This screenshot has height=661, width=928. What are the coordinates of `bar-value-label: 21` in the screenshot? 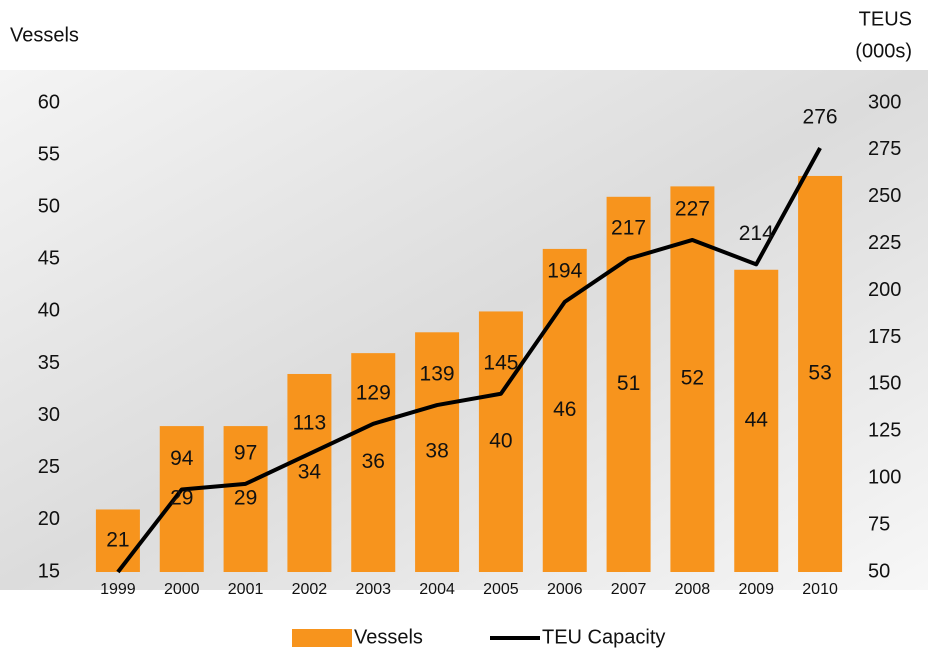 It's located at (117, 539).